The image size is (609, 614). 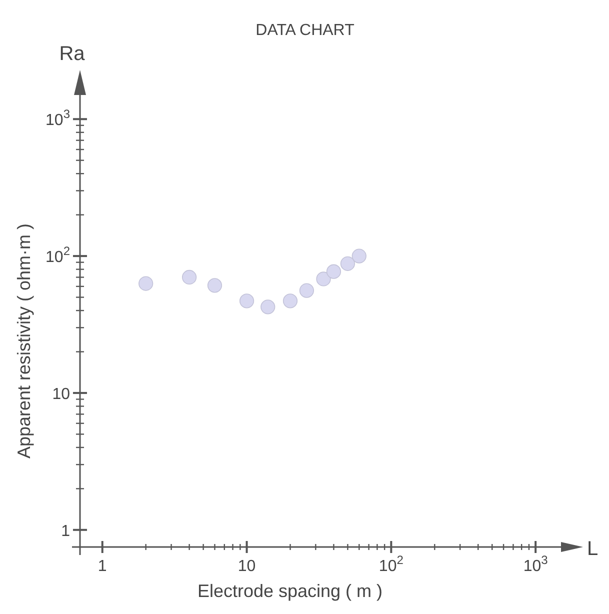 I want to click on y-tick-label: 1, so click(x=65, y=531).